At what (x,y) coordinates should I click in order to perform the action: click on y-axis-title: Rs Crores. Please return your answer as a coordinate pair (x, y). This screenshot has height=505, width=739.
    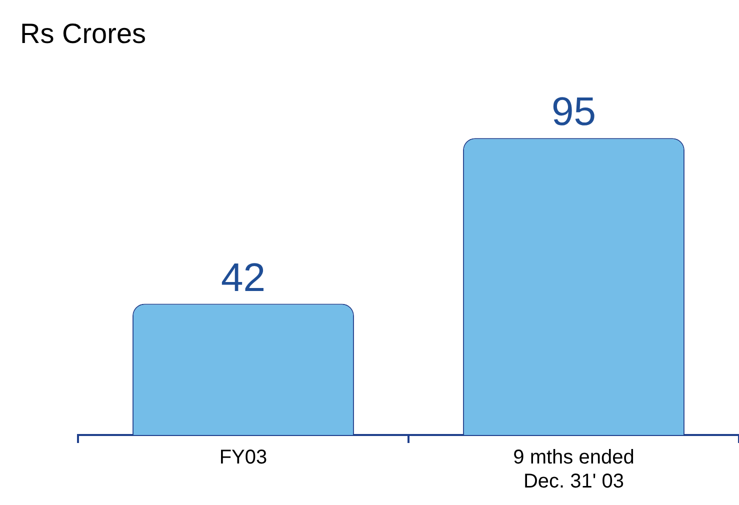
    Looking at the image, I should click on (83, 34).